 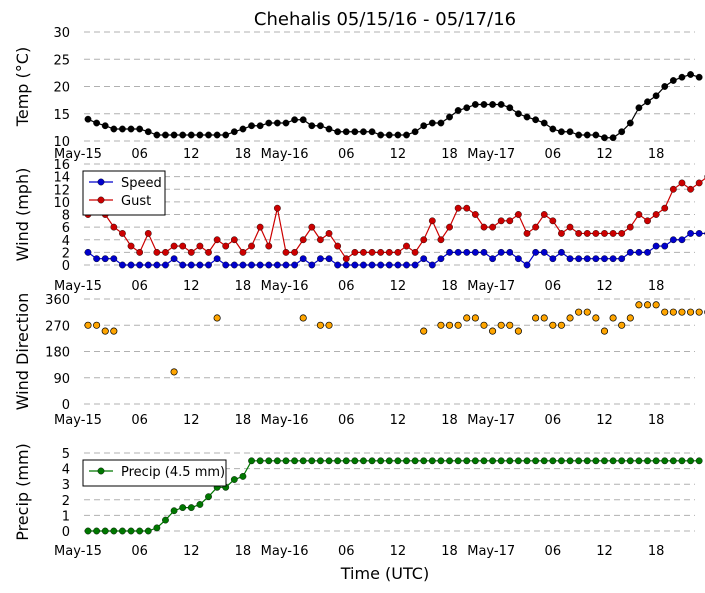 What do you see at coordinates (66, 501) in the screenshot?
I see `y-tick-label: 2` at bounding box center [66, 501].